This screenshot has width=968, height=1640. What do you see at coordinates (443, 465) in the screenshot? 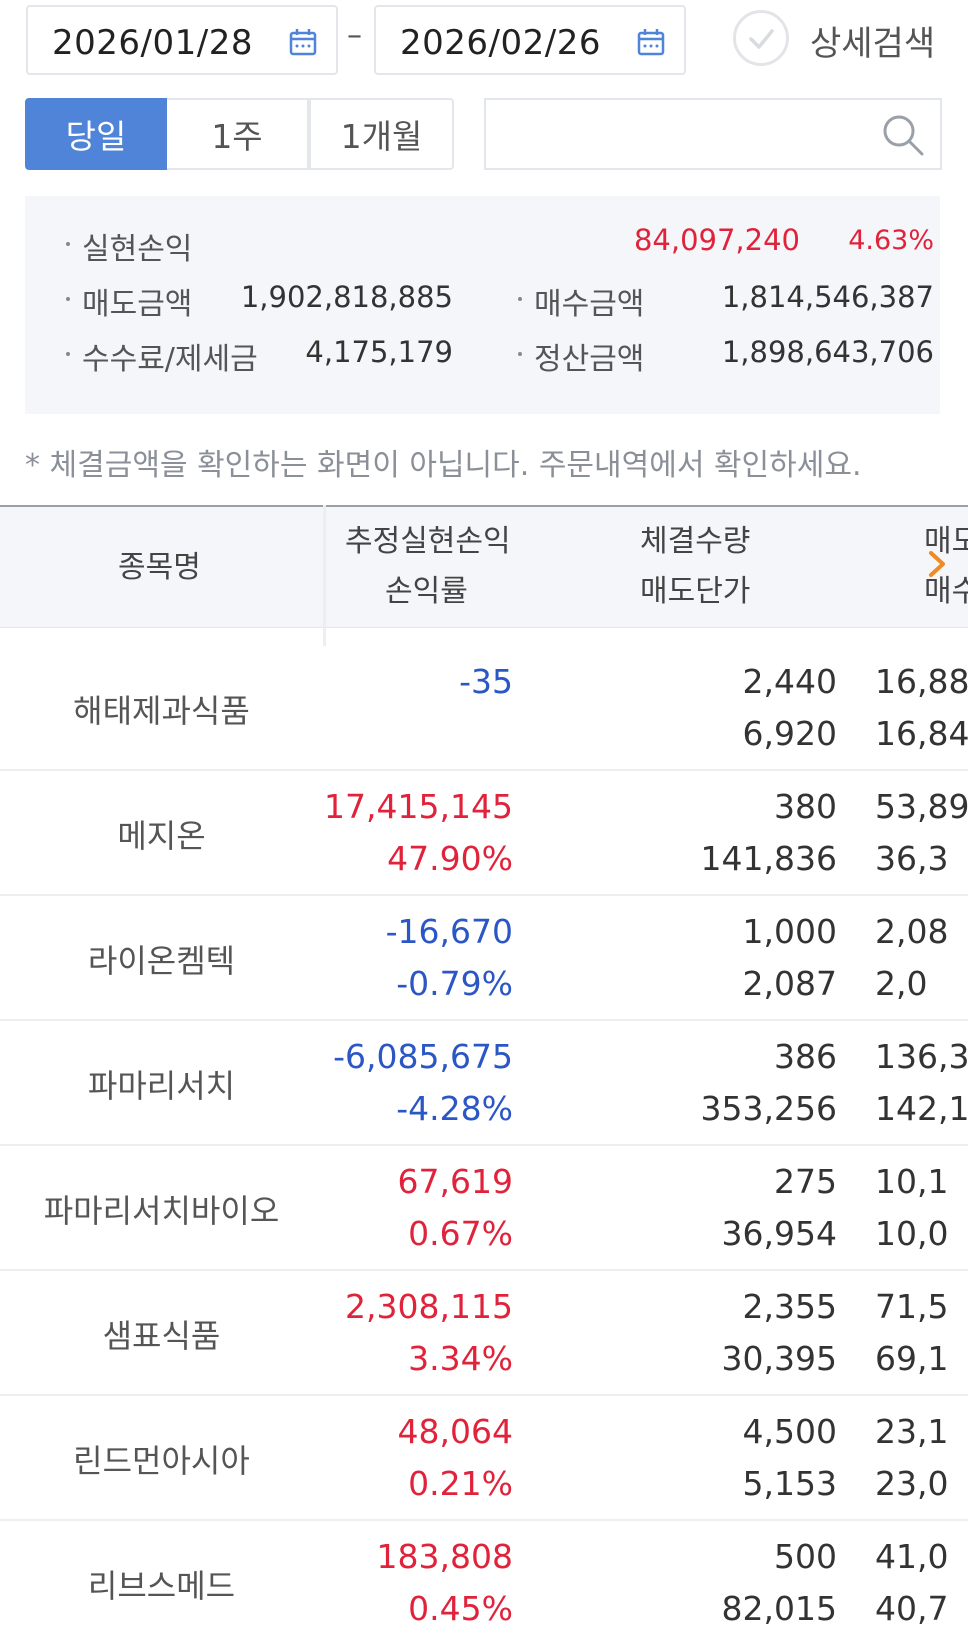
I see `notice-text: * 체결금액을 확인하는 화면이 아닙니다. 주문내역에서 확인하세요.` at bounding box center [443, 465].